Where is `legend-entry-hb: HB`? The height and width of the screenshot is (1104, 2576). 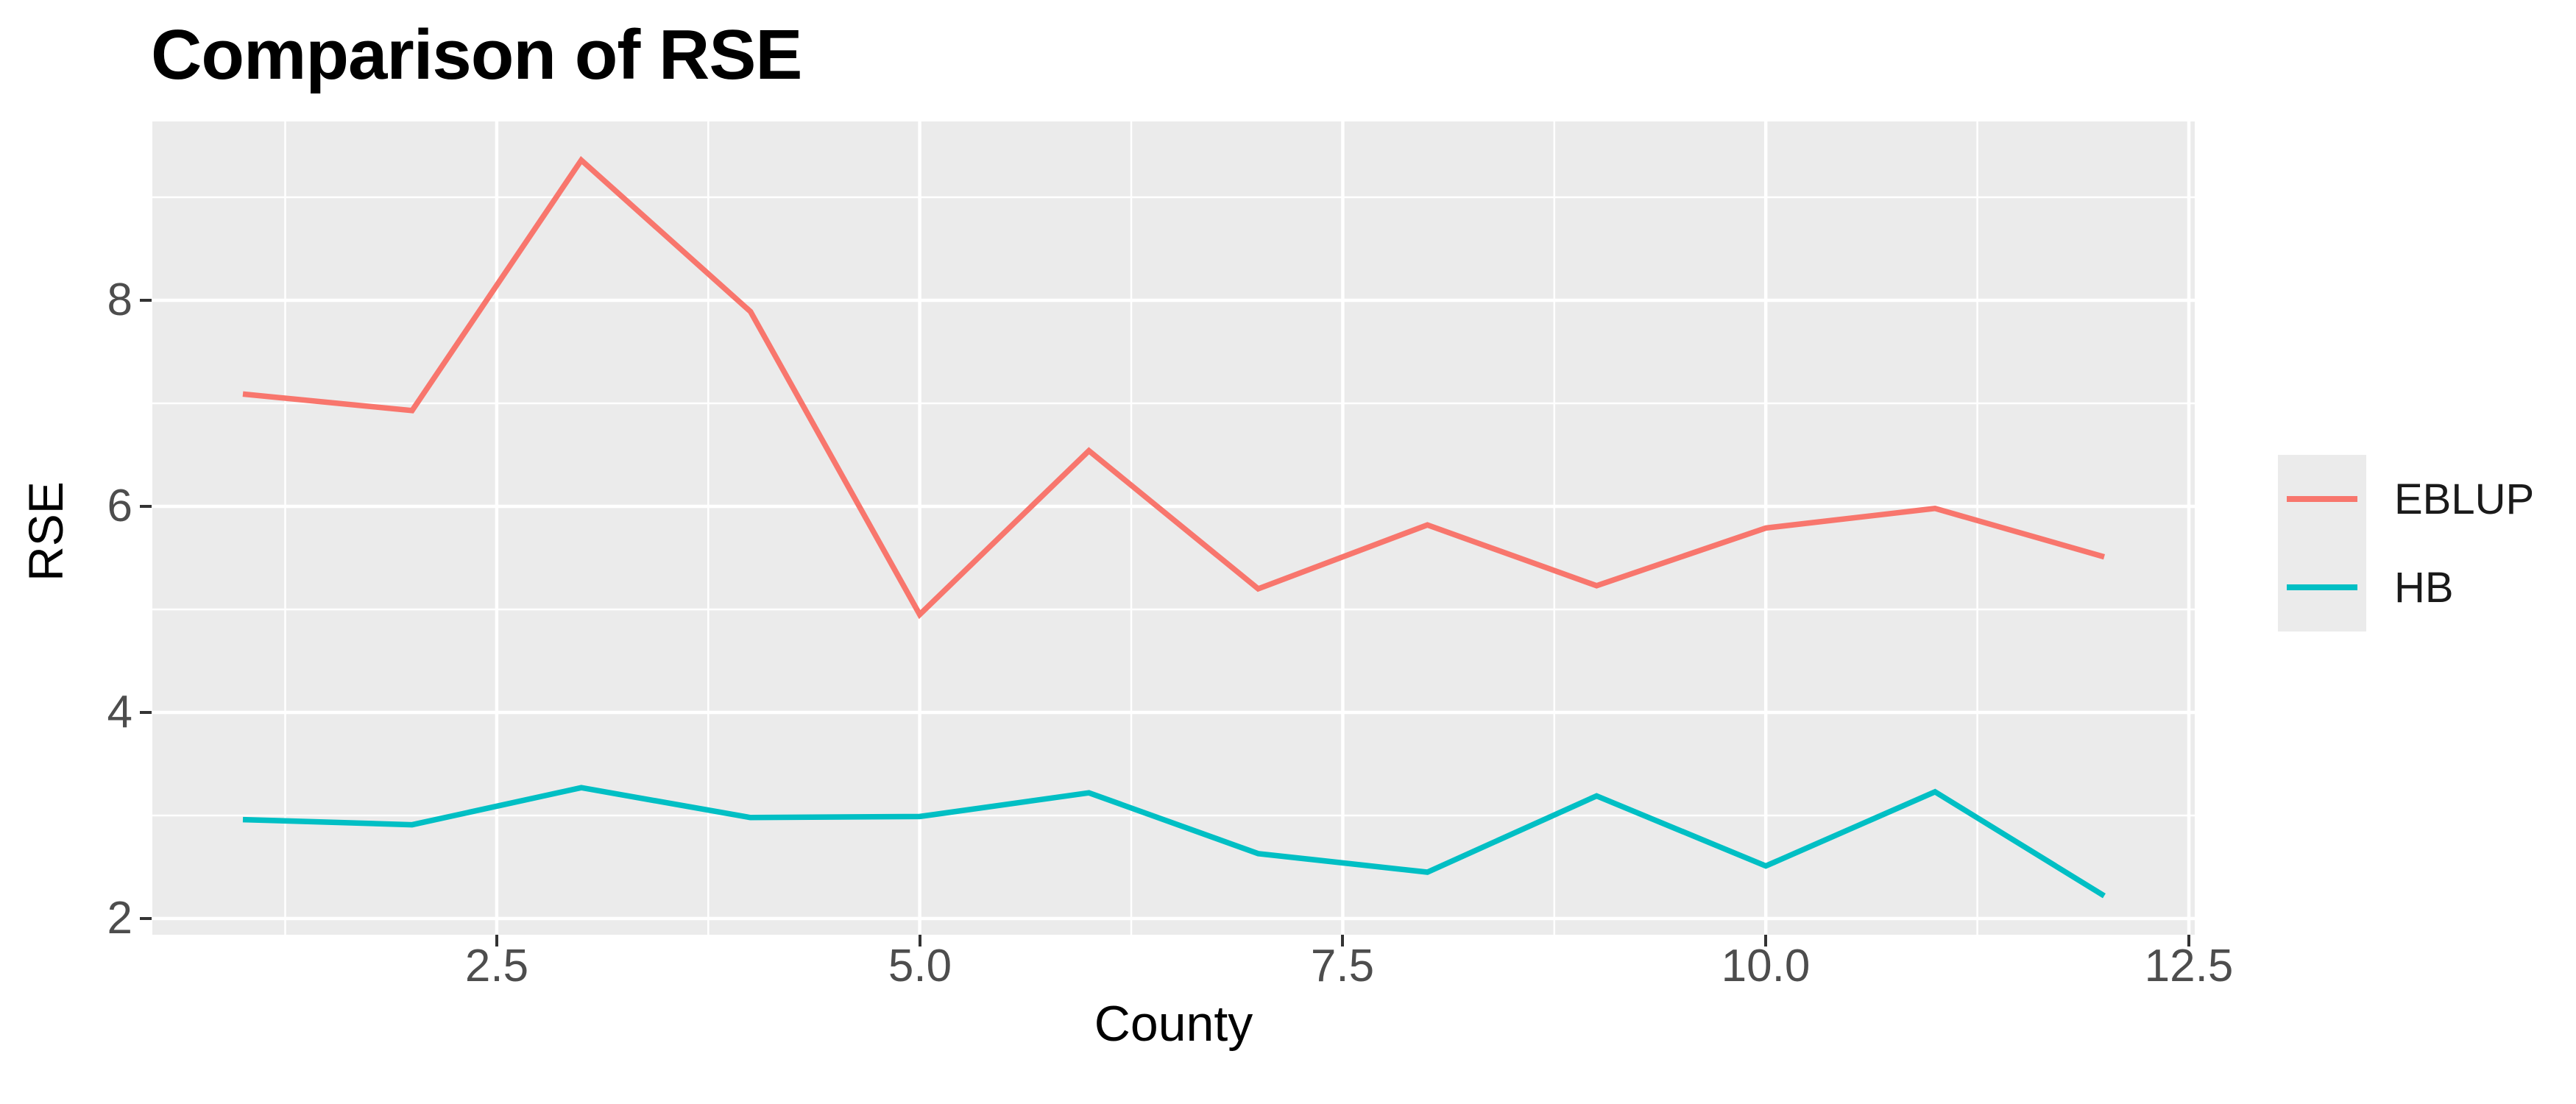
legend-entry-hb: HB is located at coordinates (2406, 587).